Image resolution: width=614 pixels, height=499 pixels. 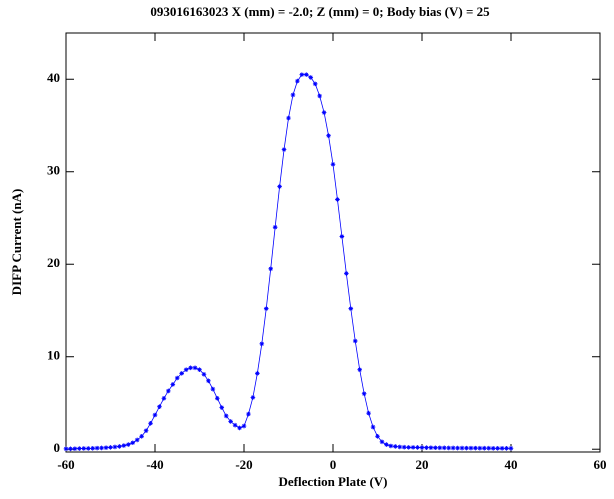 What do you see at coordinates (333, 464) in the screenshot?
I see `x-tick-label: 0` at bounding box center [333, 464].